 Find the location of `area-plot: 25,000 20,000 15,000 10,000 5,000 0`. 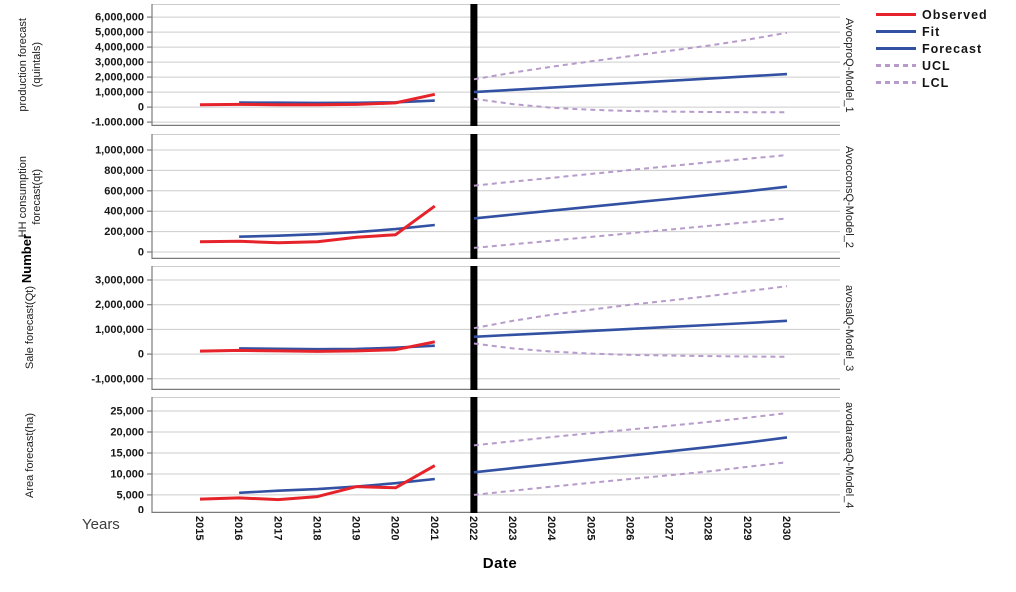

area-plot: 25,000 20,000 15,000 10,000 5,000 0 is located at coordinates (475, 455).